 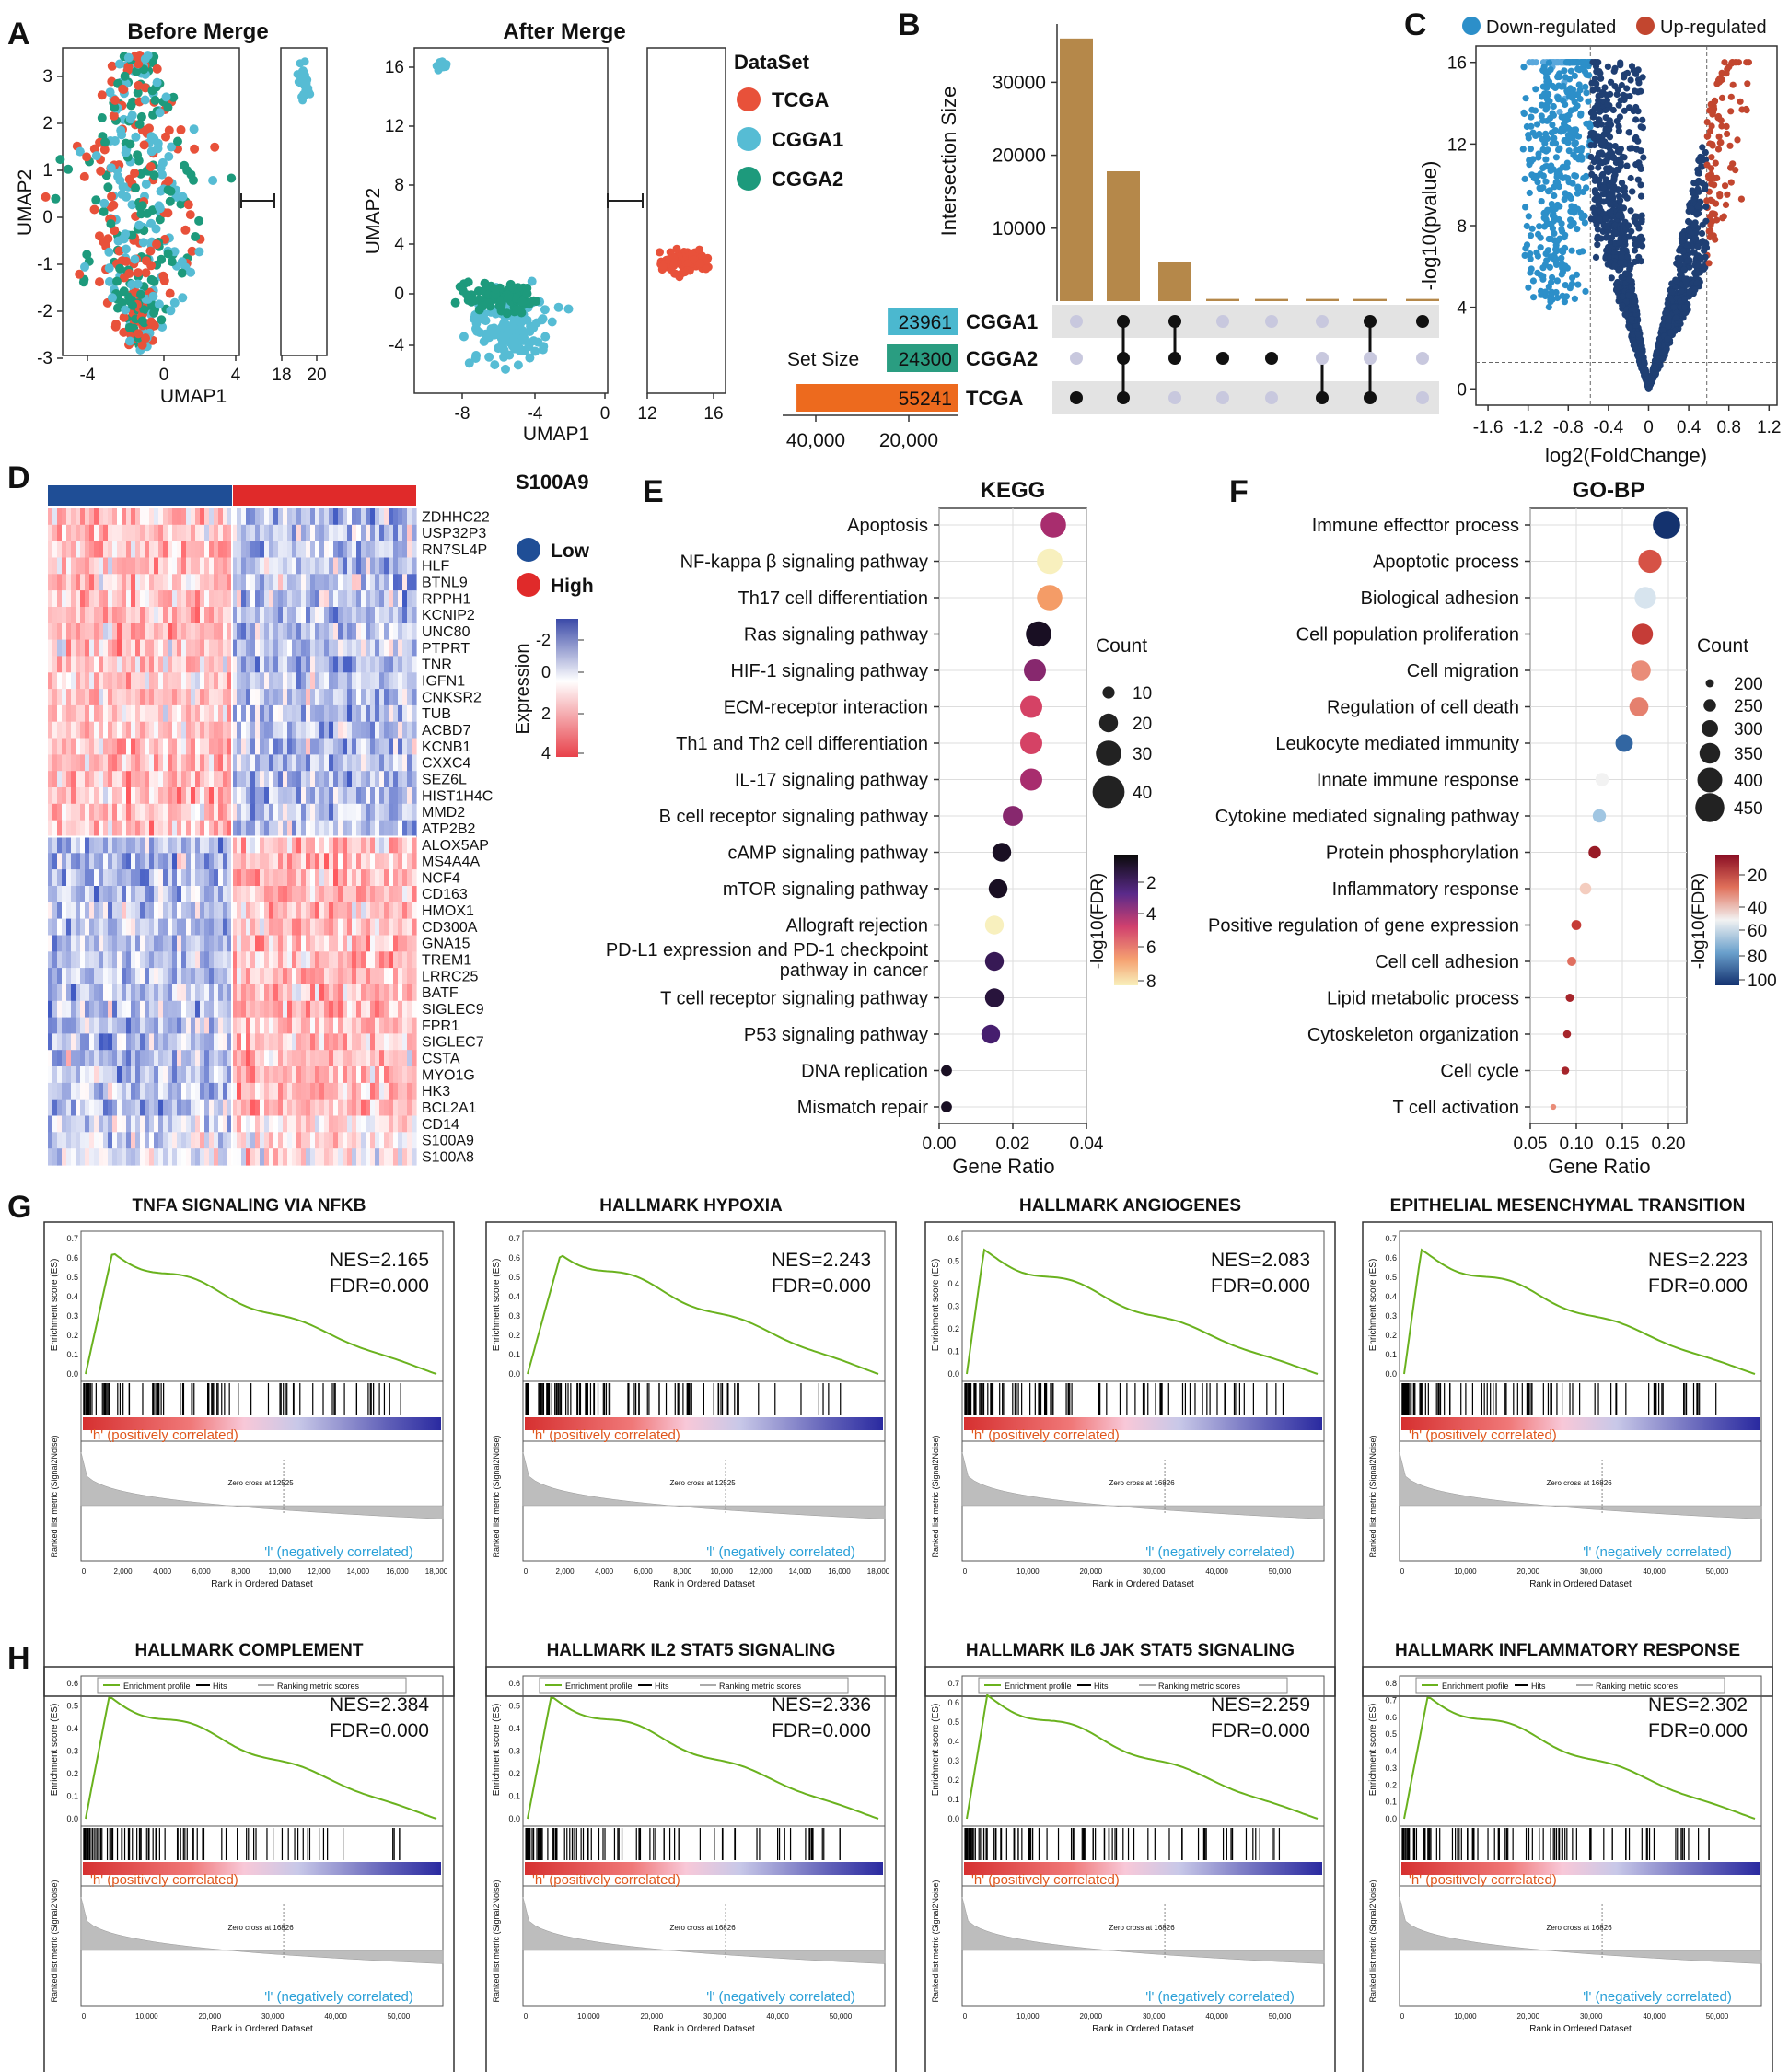 What do you see at coordinates (1649, 427) in the screenshot?
I see `tick-label: 0` at bounding box center [1649, 427].